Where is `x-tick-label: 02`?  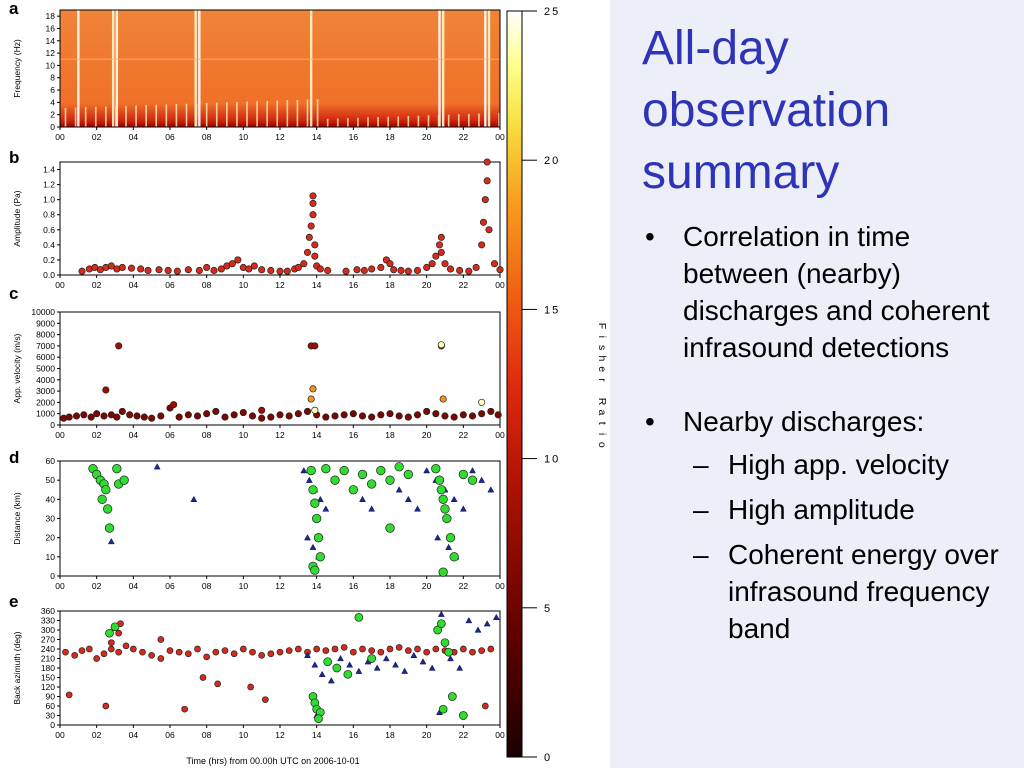 x-tick-label: 02 is located at coordinates (97, 735).